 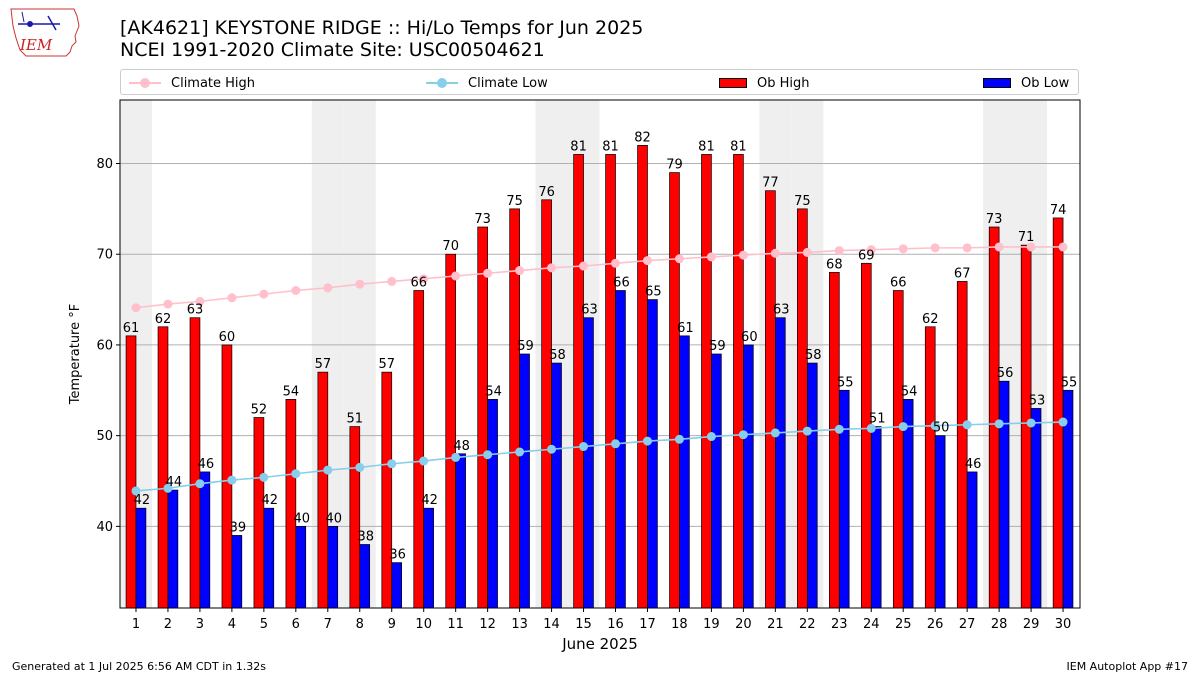 I want to click on x-tick-label: 21, so click(x=775, y=624).